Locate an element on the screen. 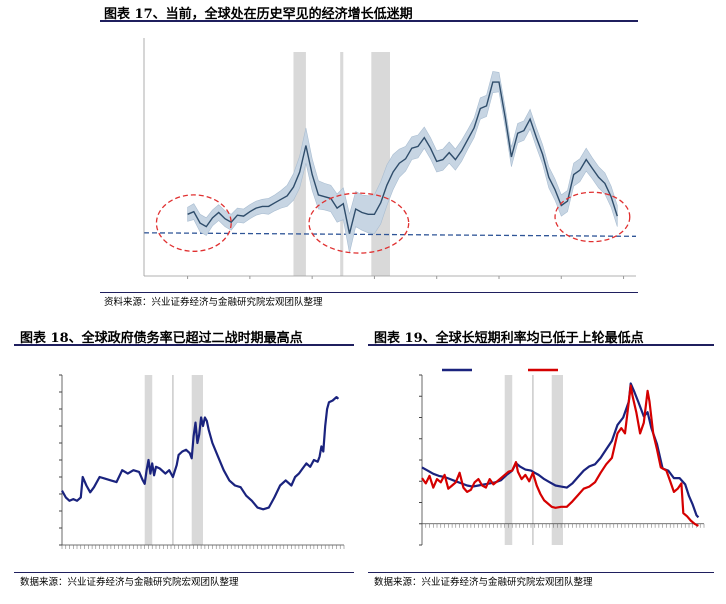 Image resolution: width=726 pixels, height=604 pixels. fig19-chart is located at coordinates (562, 457).